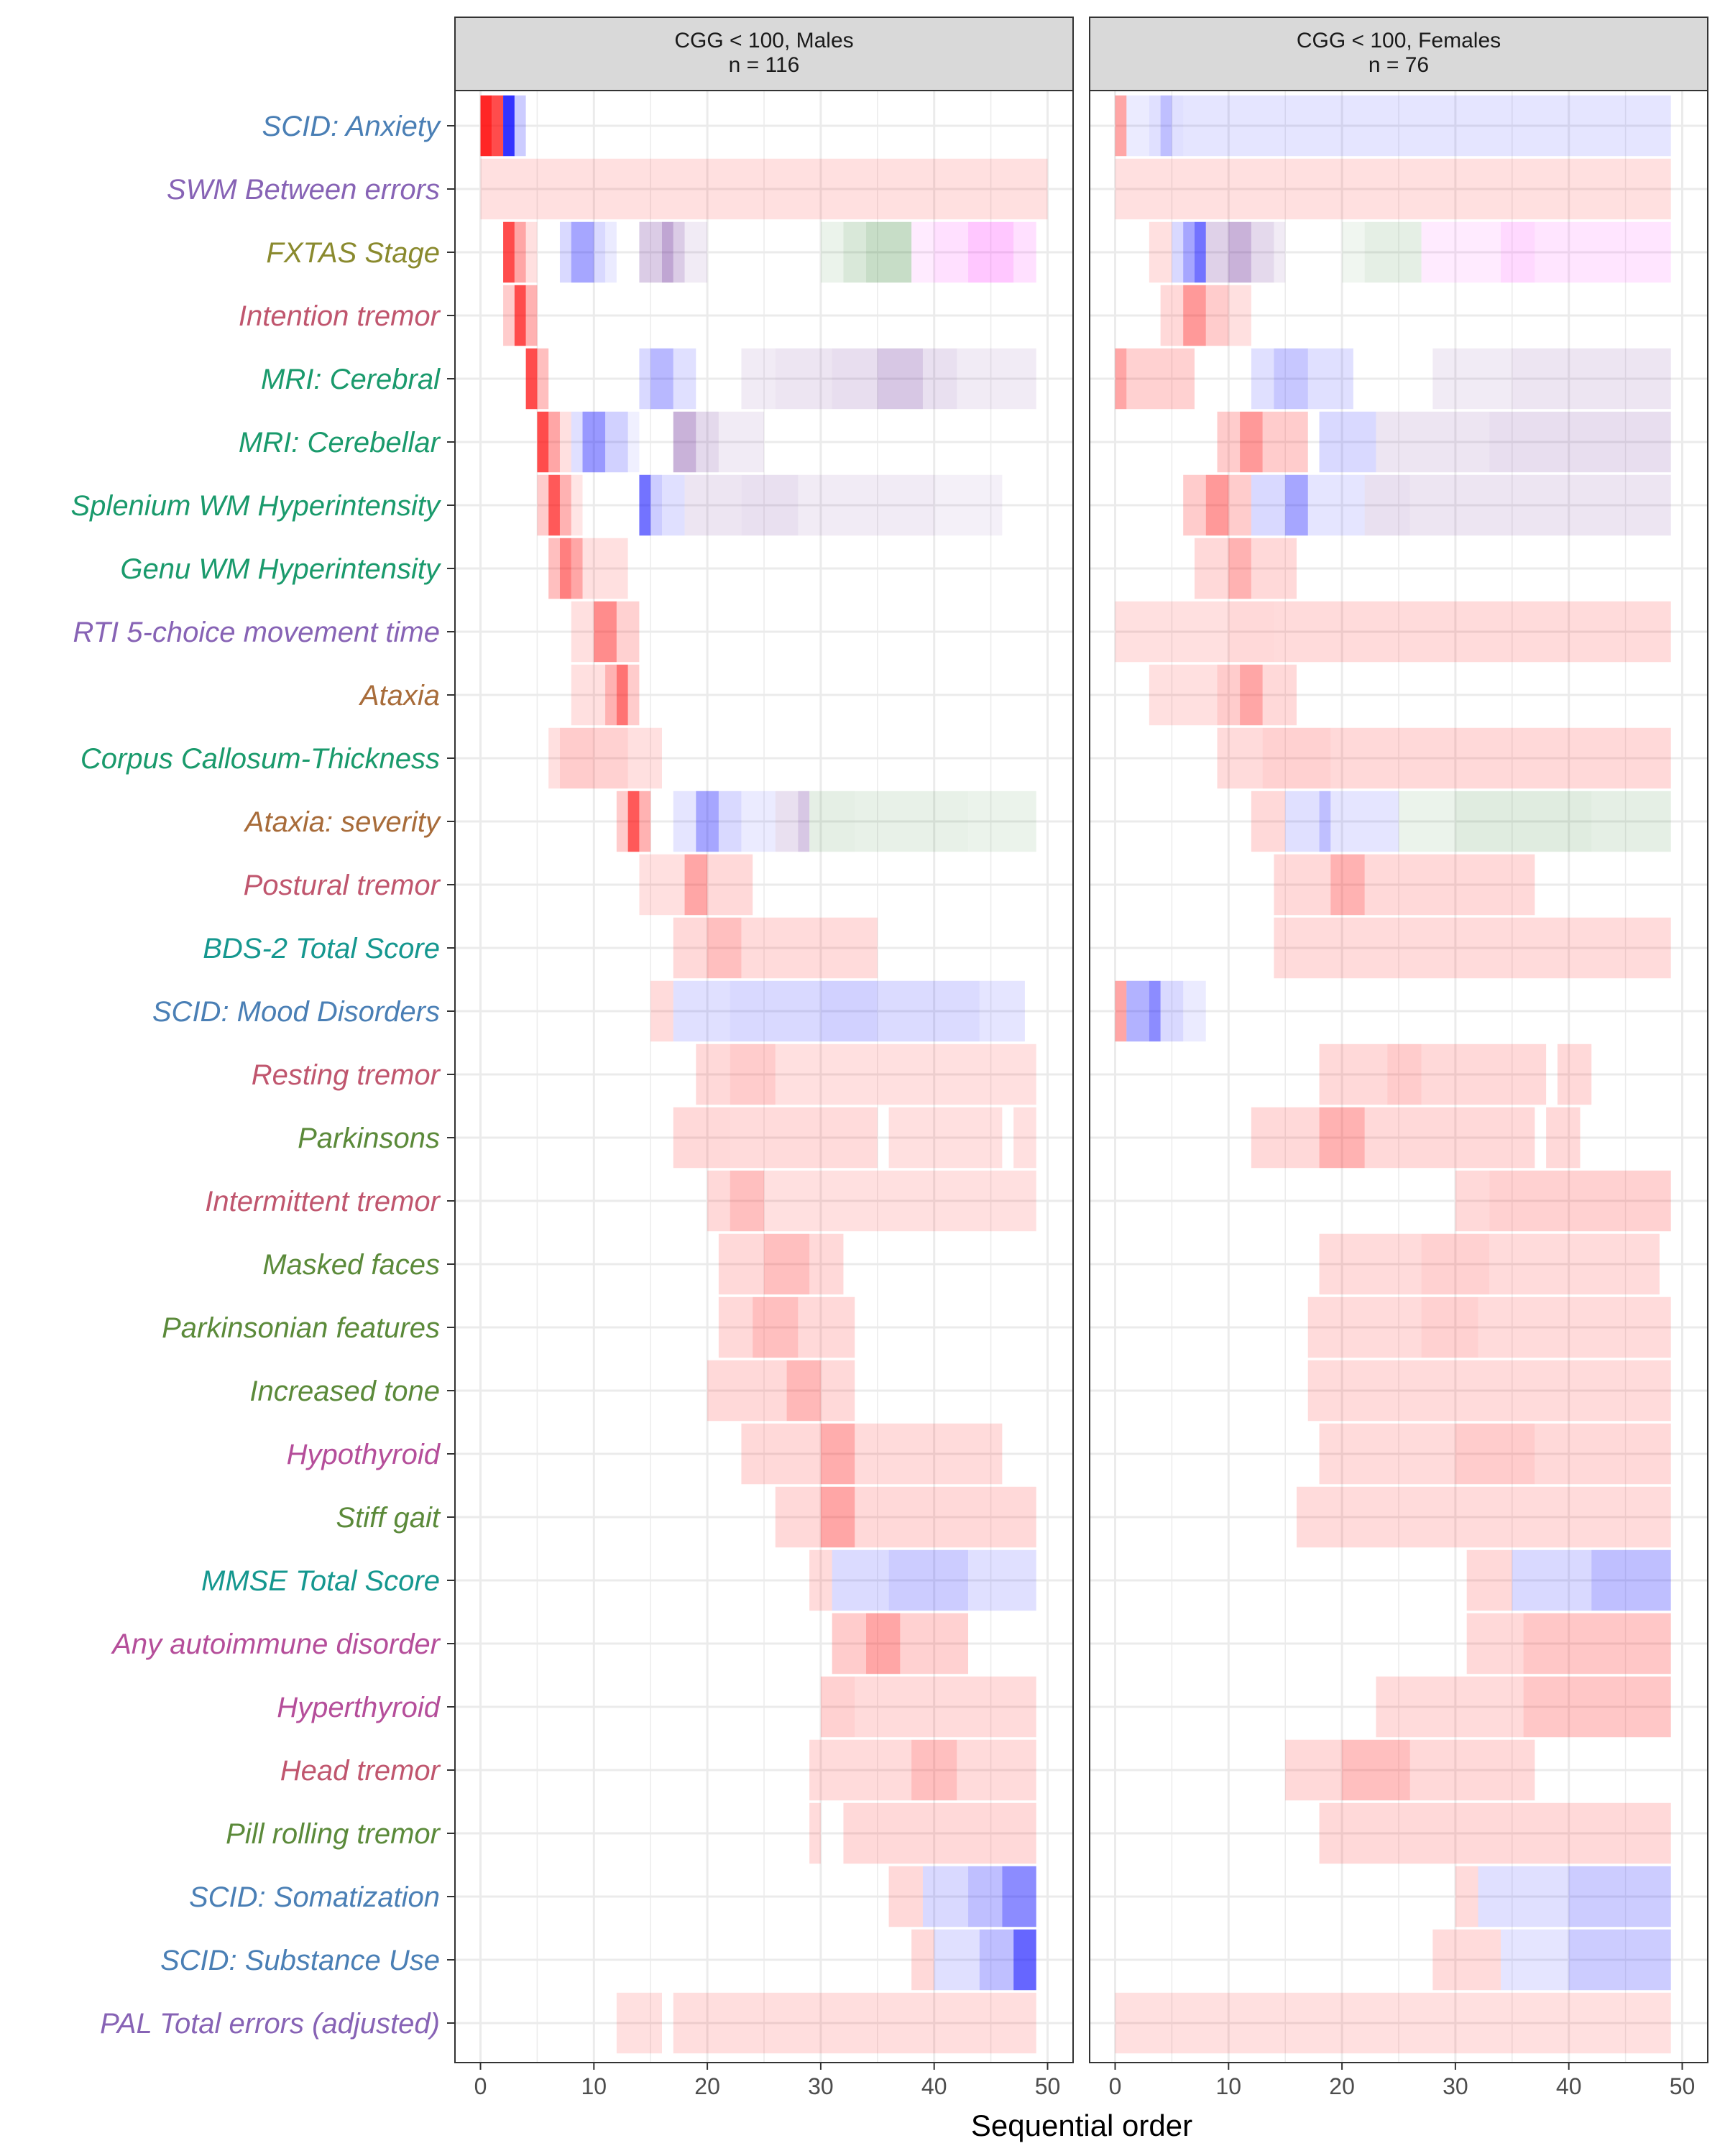 This screenshot has width=1725, height=2156. What do you see at coordinates (301, 1328) in the screenshot?
I see `row-label: Parkinsonian features` at bounding box center [301, 1328].